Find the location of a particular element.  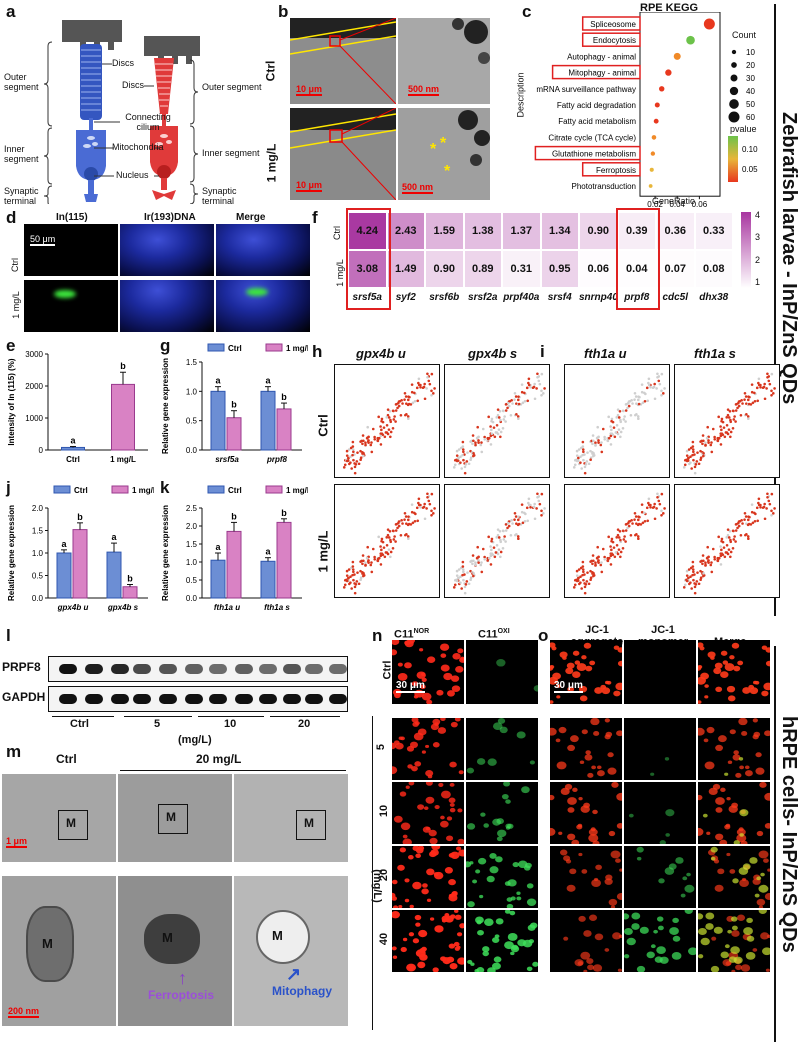

heatmap-cell: 1.34 is located at coordinates (559, 231).